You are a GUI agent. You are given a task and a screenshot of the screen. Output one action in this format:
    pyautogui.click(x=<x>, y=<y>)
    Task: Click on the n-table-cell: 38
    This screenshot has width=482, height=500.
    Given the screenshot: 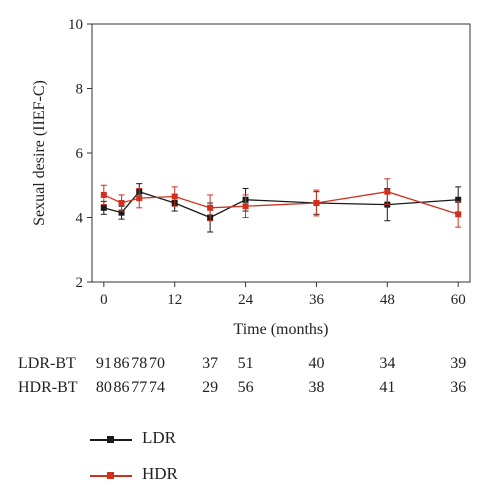 What is the action you would take?
    pyautogui.click(x=316, y=387)
    